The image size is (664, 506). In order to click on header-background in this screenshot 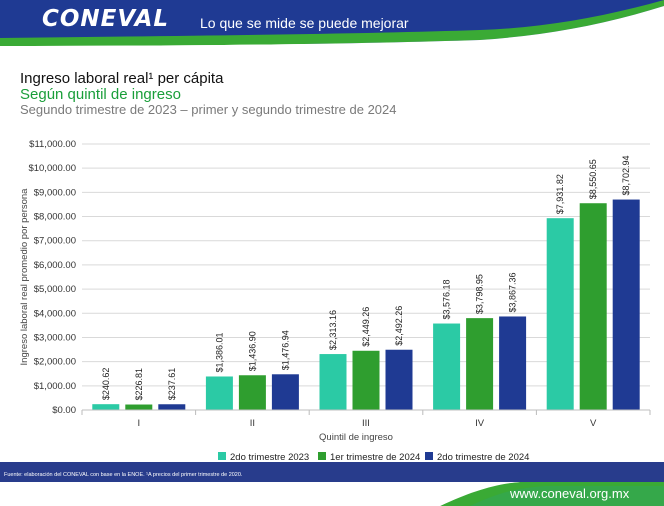, I will do `click(332, 31)`.